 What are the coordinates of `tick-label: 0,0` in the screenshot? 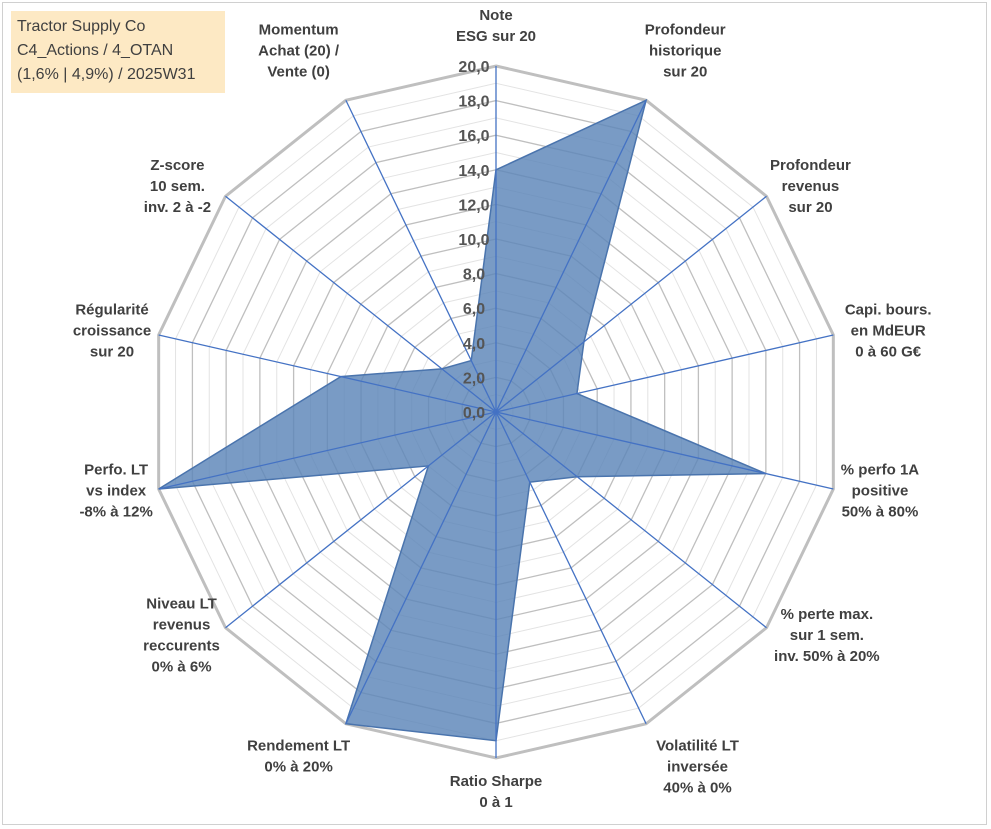 It's located at (474, 413).